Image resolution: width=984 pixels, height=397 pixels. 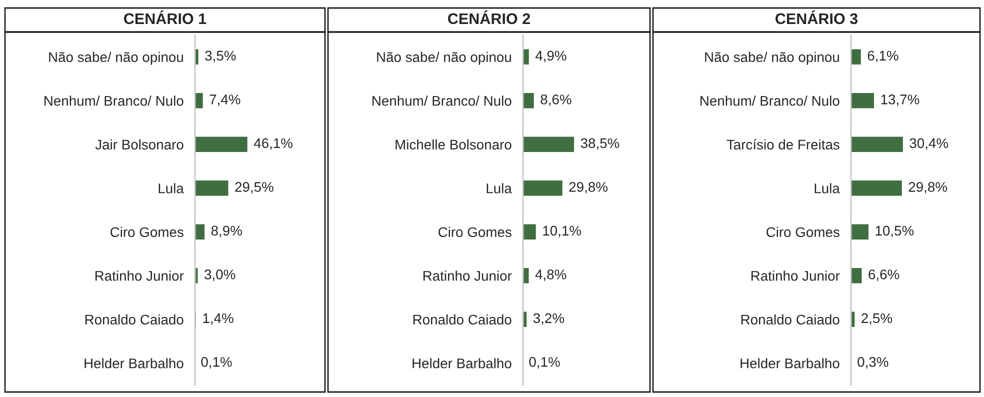 What do you see at coordinates (489, 17) in the screenshot?
I see `chart-title: CENÁRIO 2` at bounding box center [489, 17].